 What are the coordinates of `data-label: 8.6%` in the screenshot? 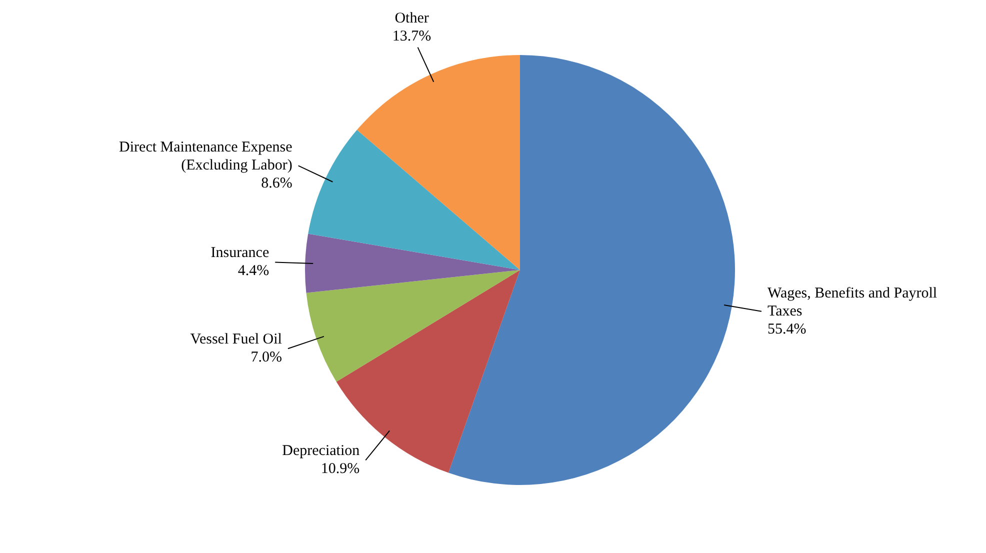 It's located at (276, 184).